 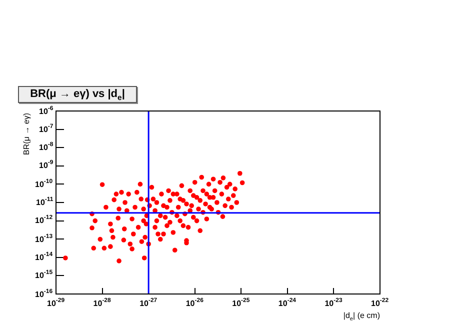 I want to click on x-tick-label: 10$^{-23}$, so click(x=333, y=303).